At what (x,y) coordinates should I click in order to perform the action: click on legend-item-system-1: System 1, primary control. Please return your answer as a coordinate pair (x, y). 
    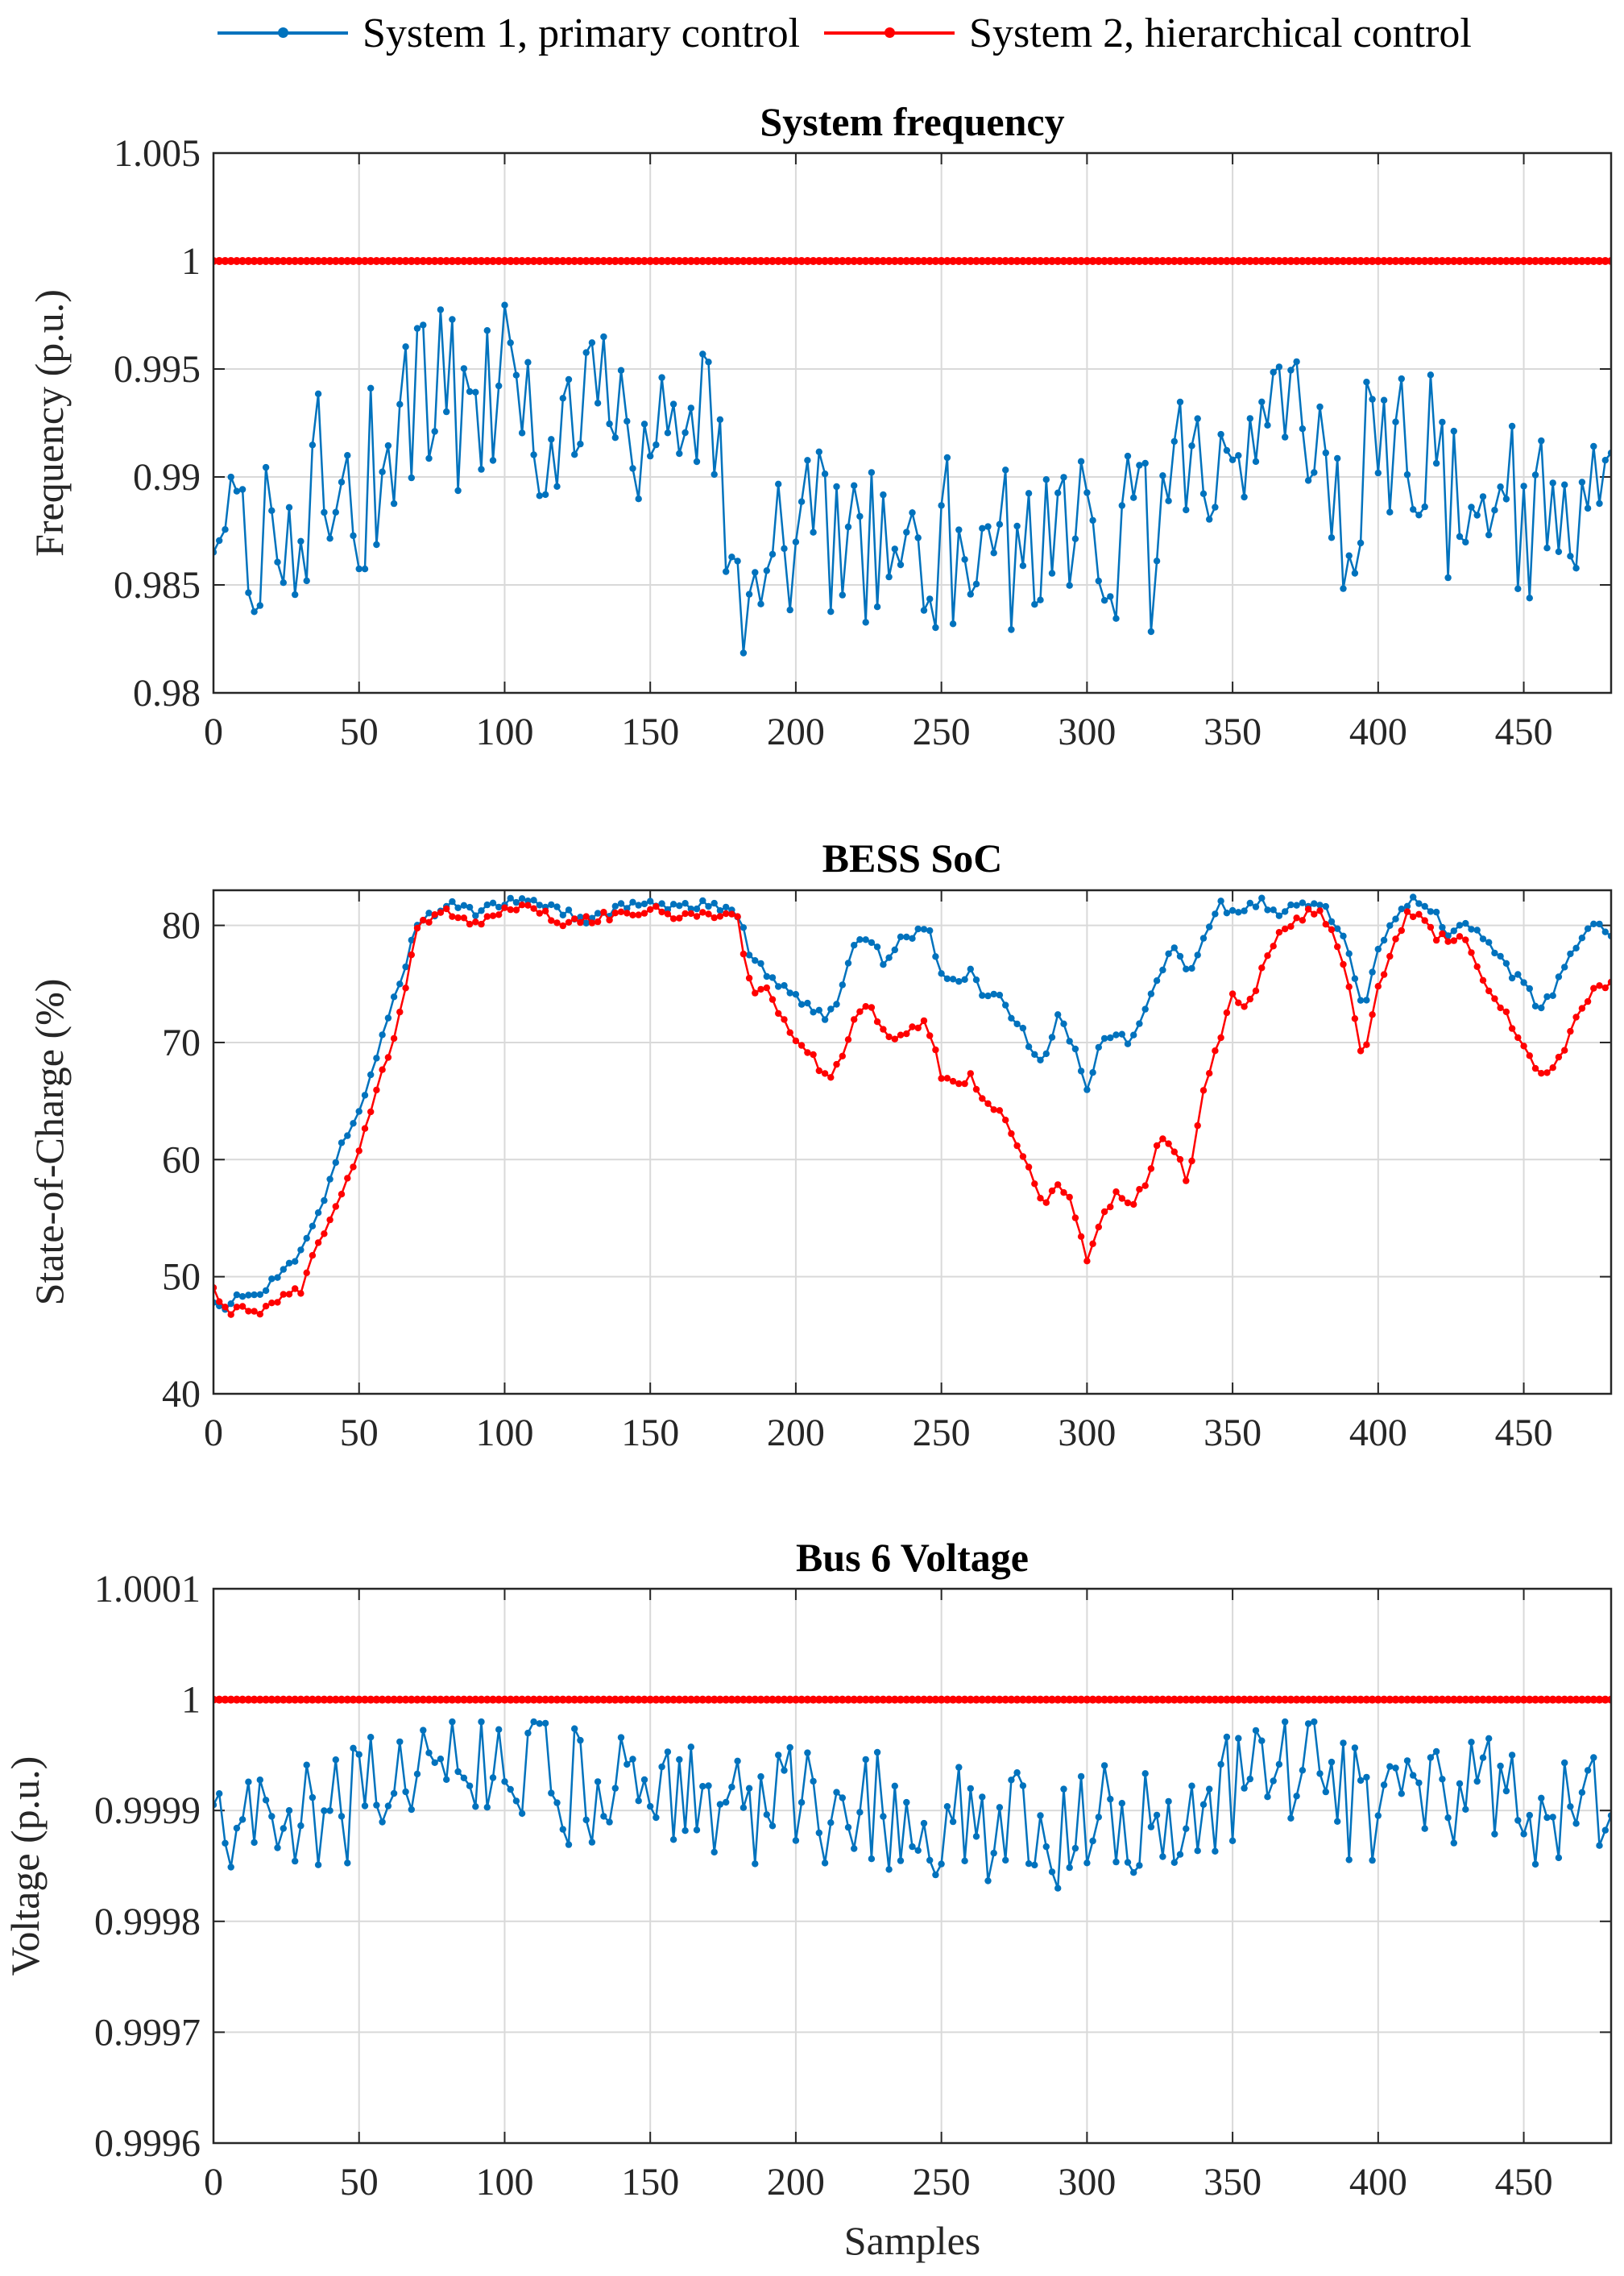
    Looking at the image, I should click on (509, 33).